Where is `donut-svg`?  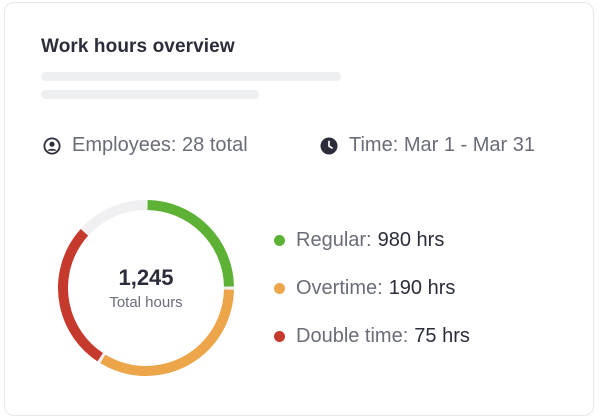 donut-svg is located at coordinates (146, 288).